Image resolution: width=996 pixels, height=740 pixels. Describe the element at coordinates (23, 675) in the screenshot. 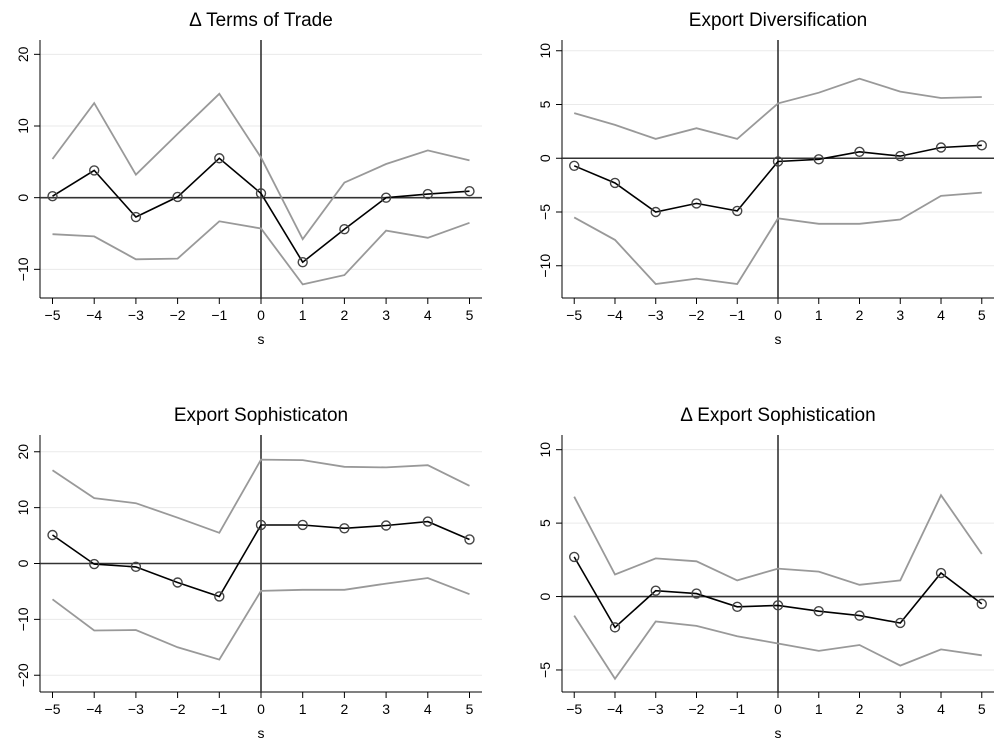

I see `y-tick-label: −20` at that location.